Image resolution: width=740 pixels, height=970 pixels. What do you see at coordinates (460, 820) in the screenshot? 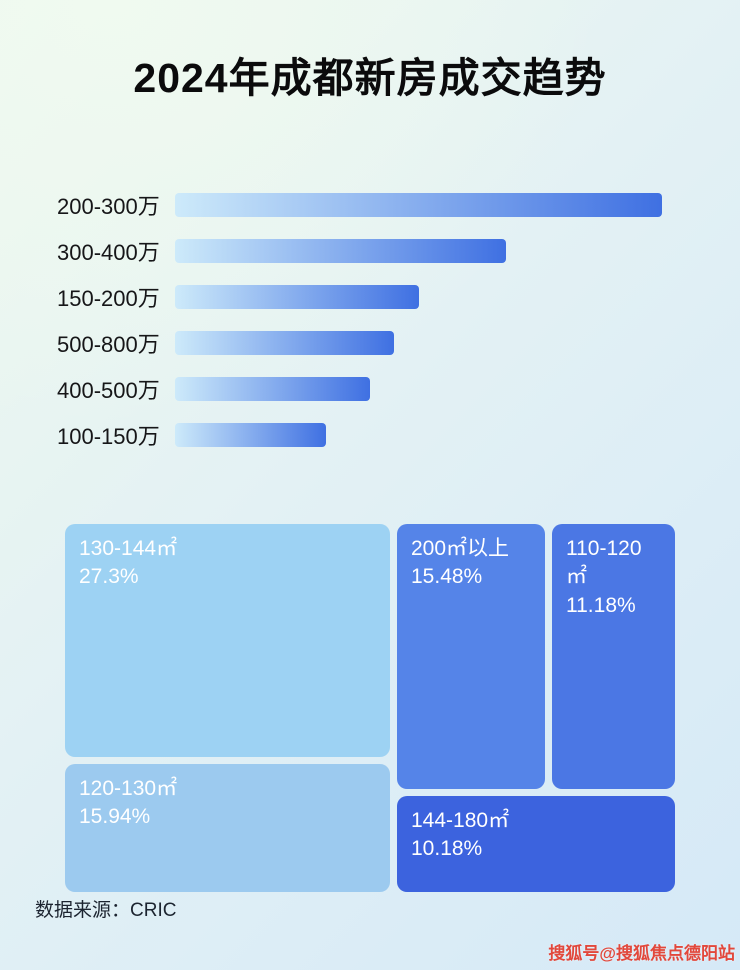
I see `treemap-label: 144-180㎡` at bounding box center [460, 820].